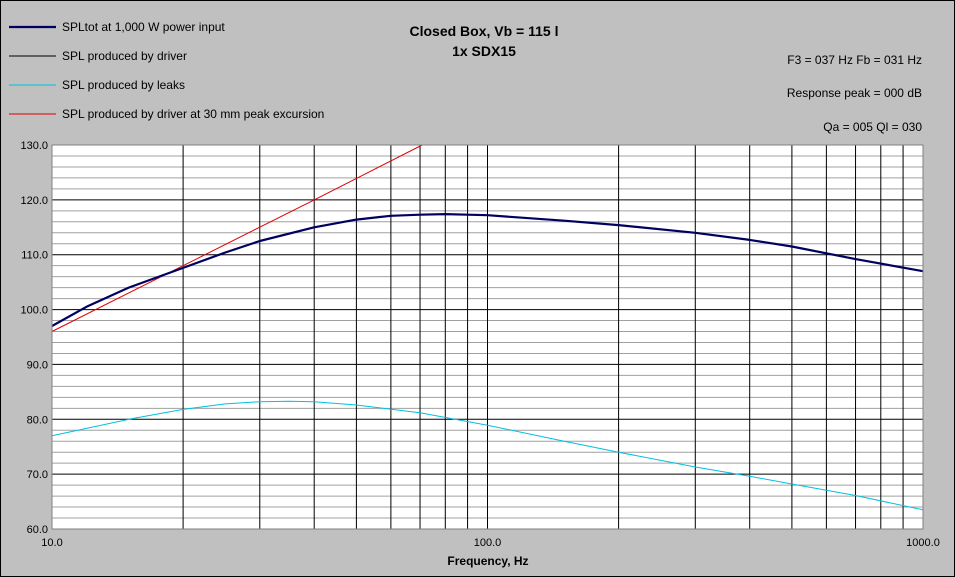 This screenshot has height=577, width=955. Describe the element at coordinates (34, 256) in the screenshot. I see `y-tick-label: 110.0` at that location.